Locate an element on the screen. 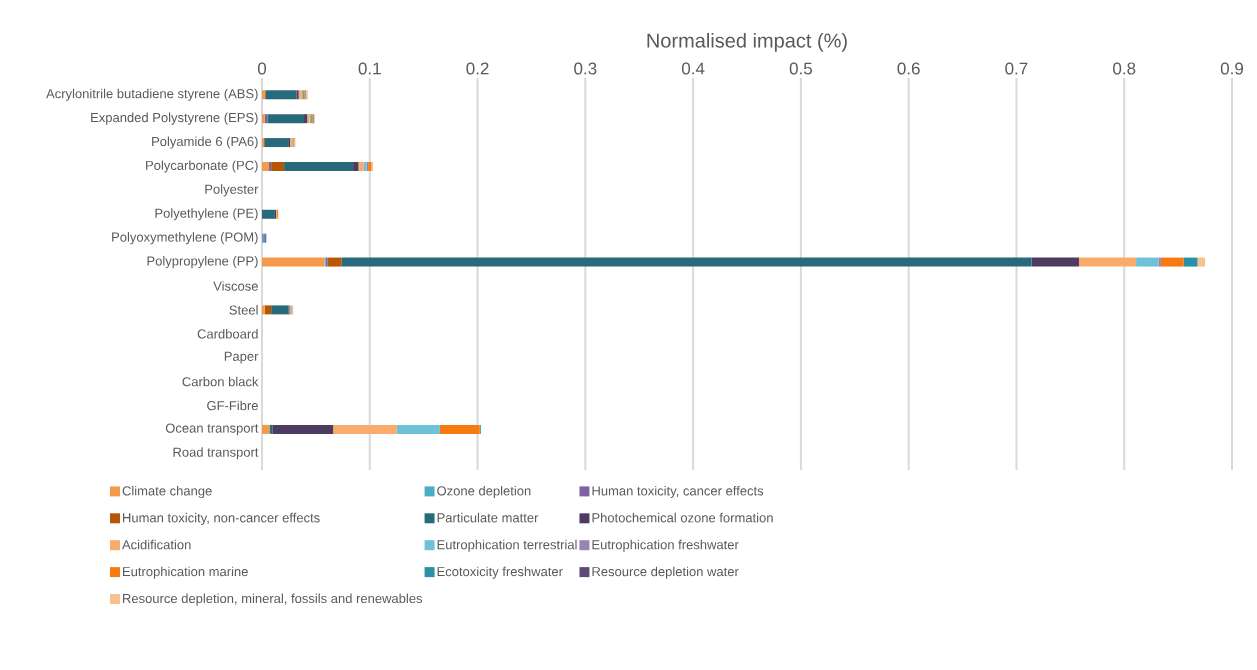  y-tick-label: Polyoxymethylene (POM) is located at coordinates (185, 238).